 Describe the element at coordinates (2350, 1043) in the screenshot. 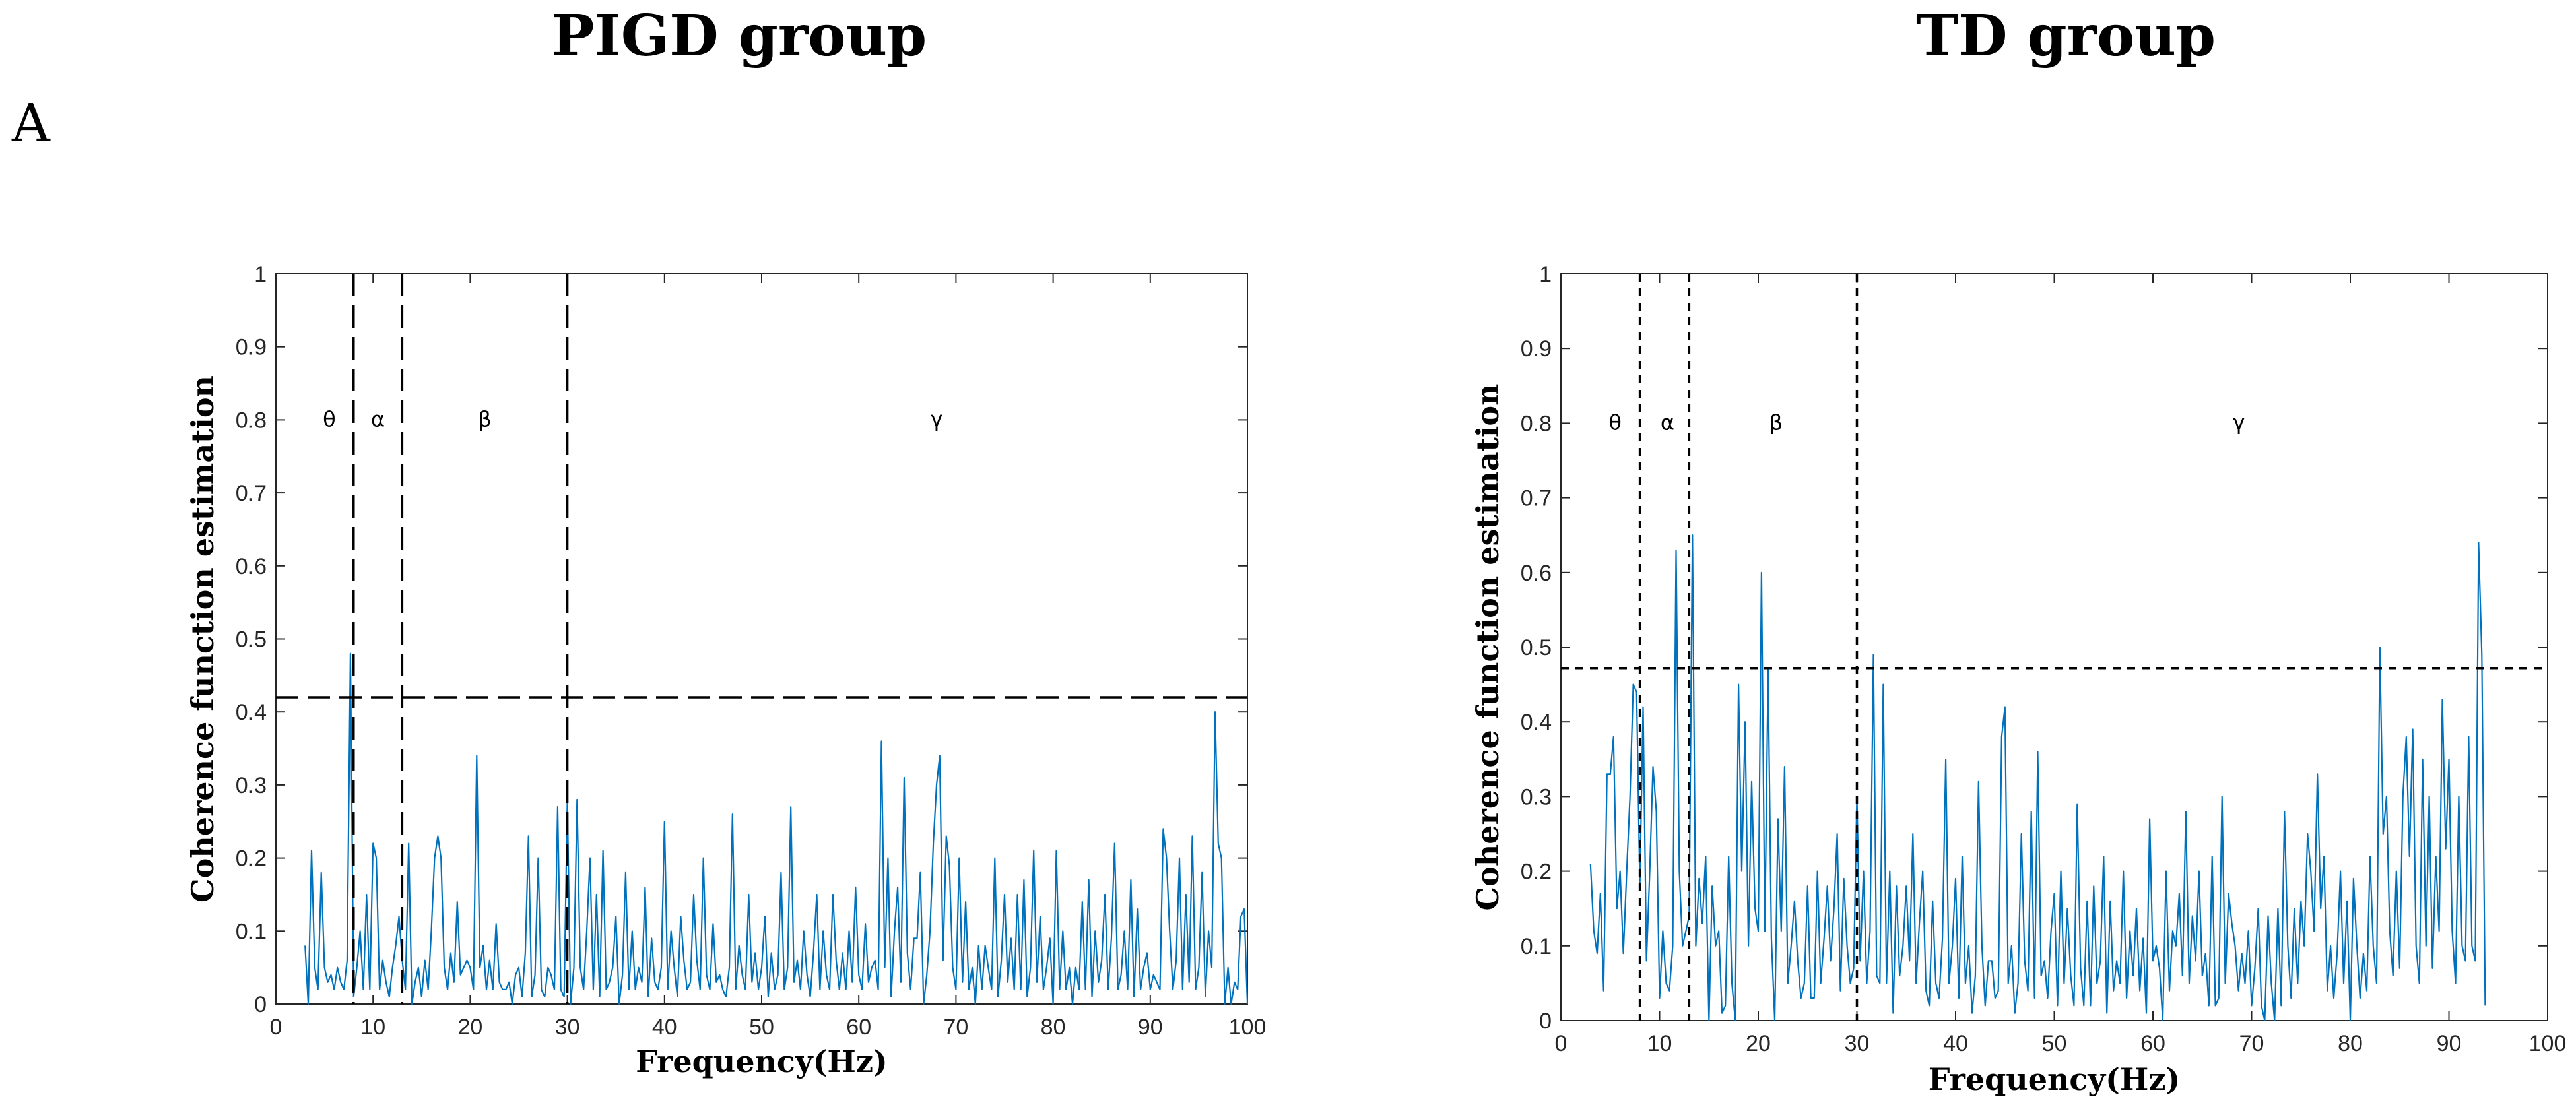

I see `td-x-tick-label: 80` at that location.